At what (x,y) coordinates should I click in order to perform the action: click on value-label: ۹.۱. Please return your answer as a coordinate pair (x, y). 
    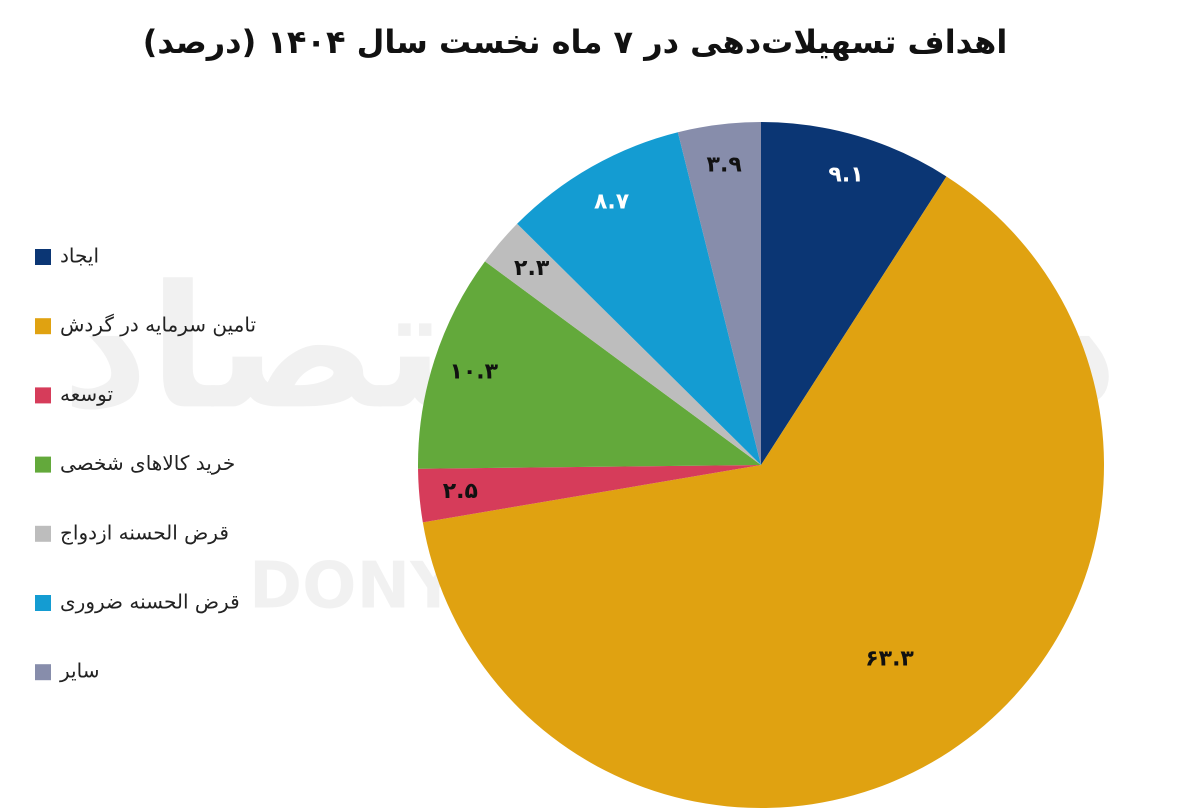
    Looking at the image, I should click on (845, 174).